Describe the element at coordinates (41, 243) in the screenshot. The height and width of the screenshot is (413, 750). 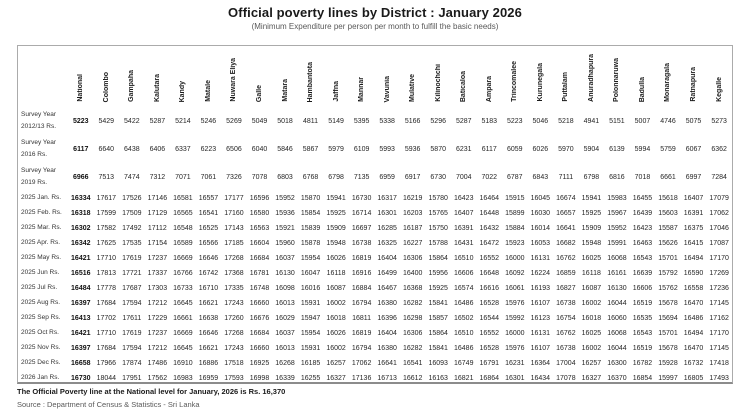
I see `row-label: 2025 Apr. Rs.` at that location.